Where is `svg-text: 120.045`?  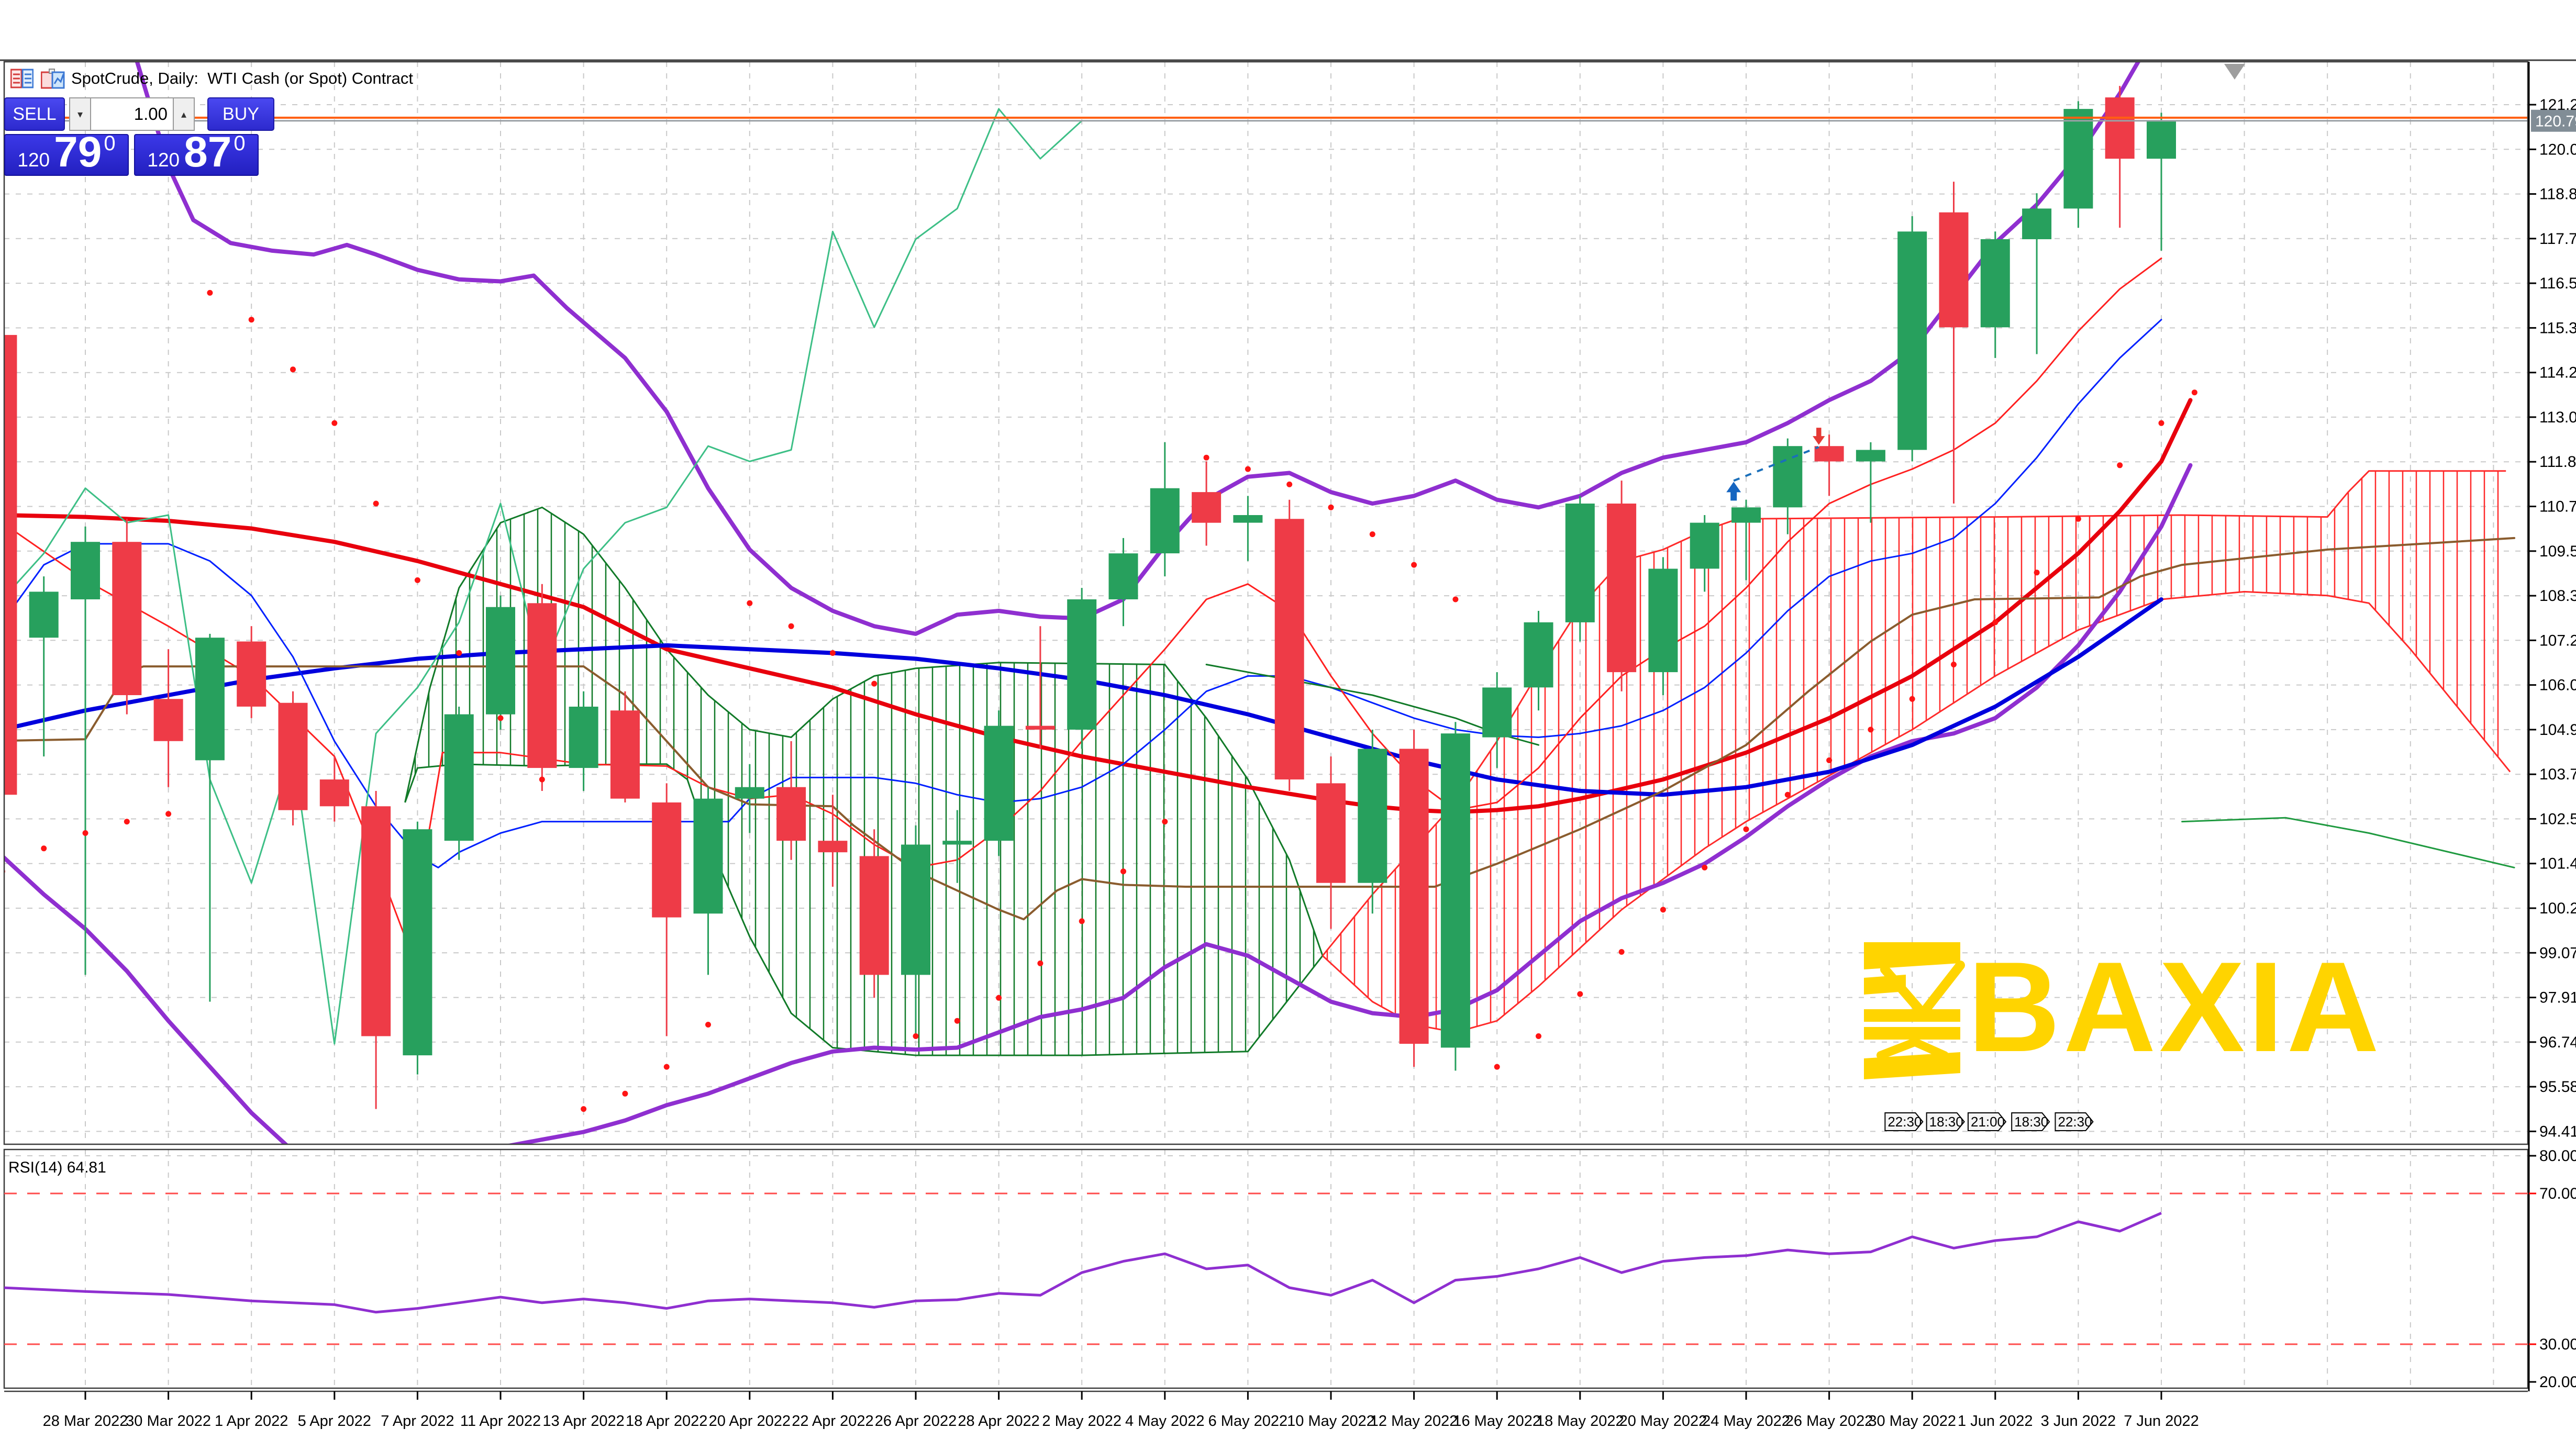
svg-text: 120.045 is located at coordinates (2558, 150).